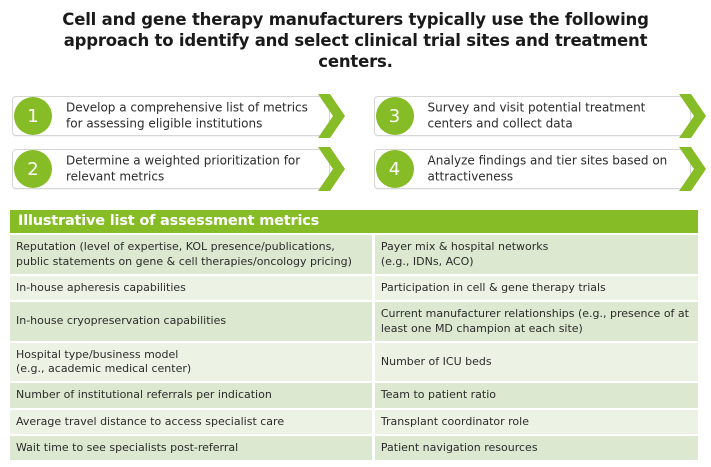 The image size is (711, 467). What do you see at coordinates (536, 395) in the screenshot?
I see `metric-cell-right: Team to patient ratio` at bounding box center [536, 395].